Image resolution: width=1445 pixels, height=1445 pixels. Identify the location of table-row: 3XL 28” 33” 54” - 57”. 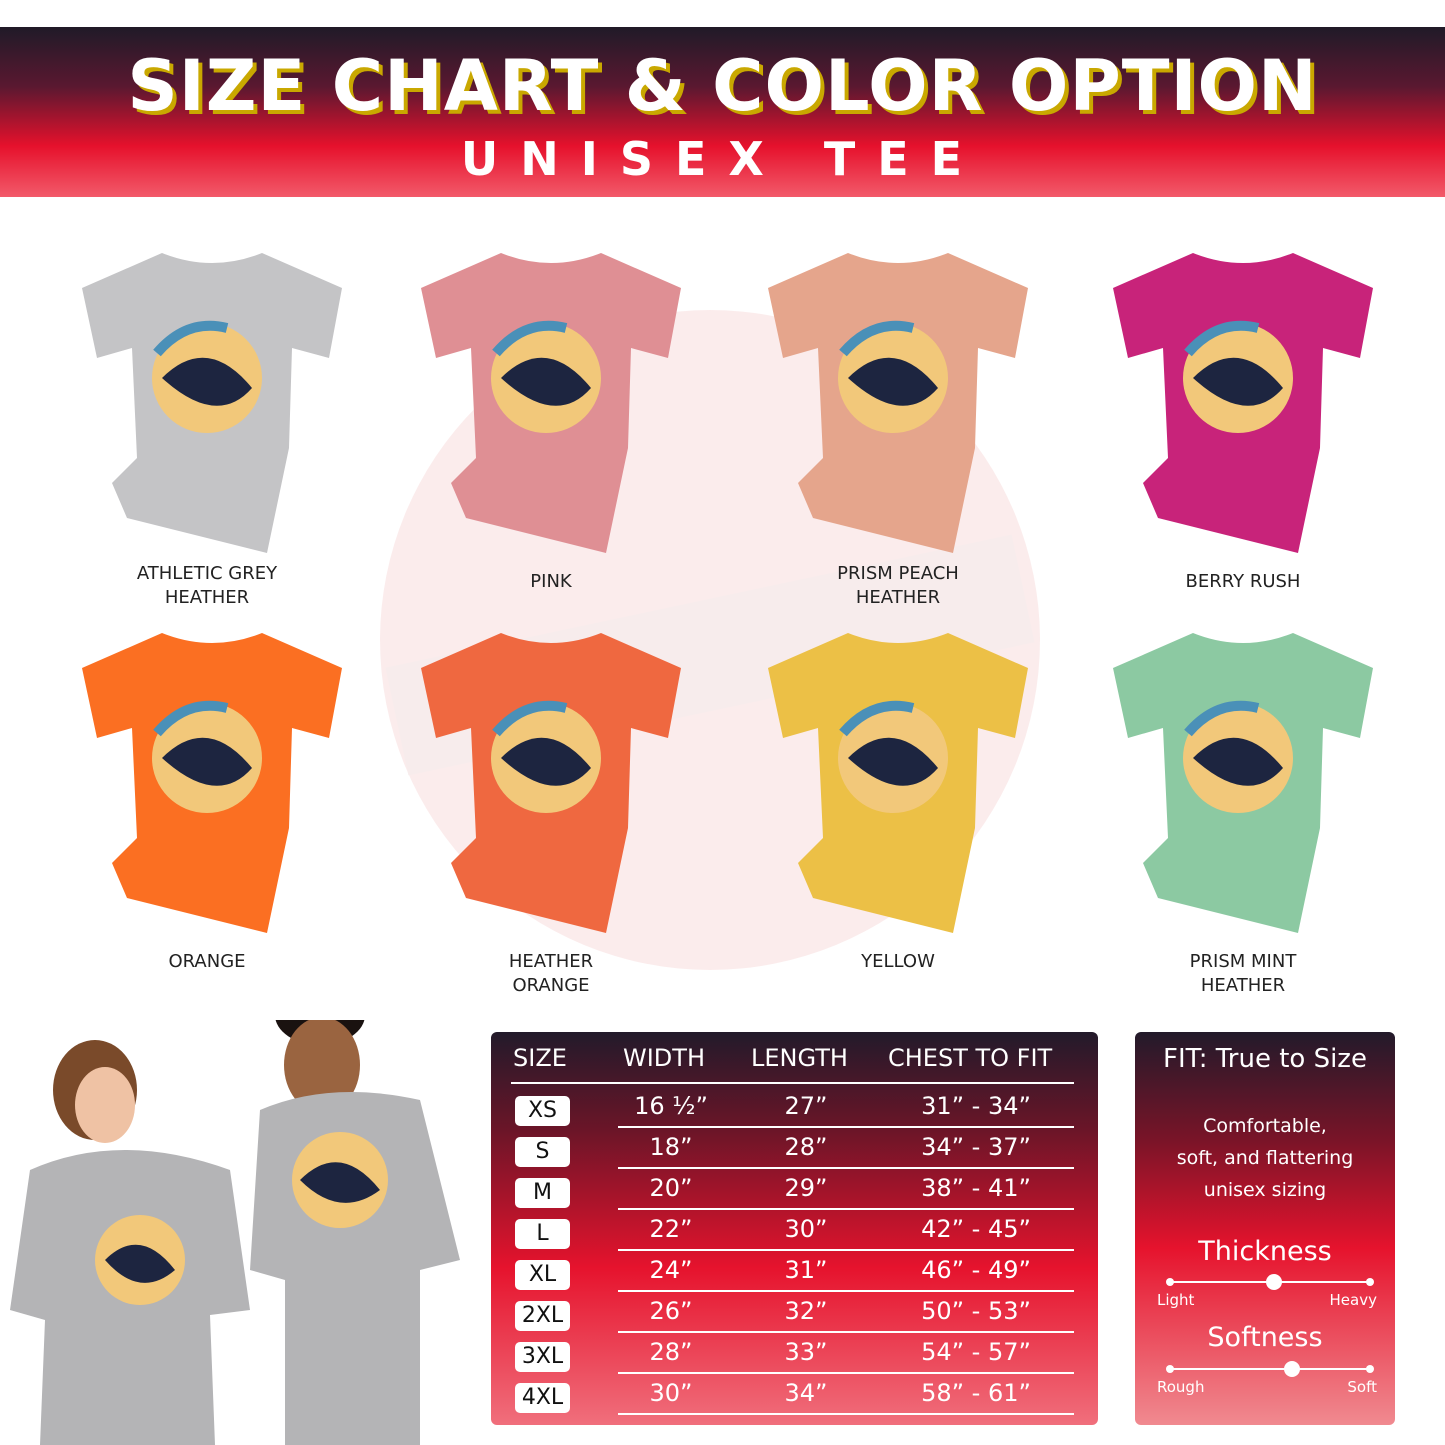
(794, 1354).